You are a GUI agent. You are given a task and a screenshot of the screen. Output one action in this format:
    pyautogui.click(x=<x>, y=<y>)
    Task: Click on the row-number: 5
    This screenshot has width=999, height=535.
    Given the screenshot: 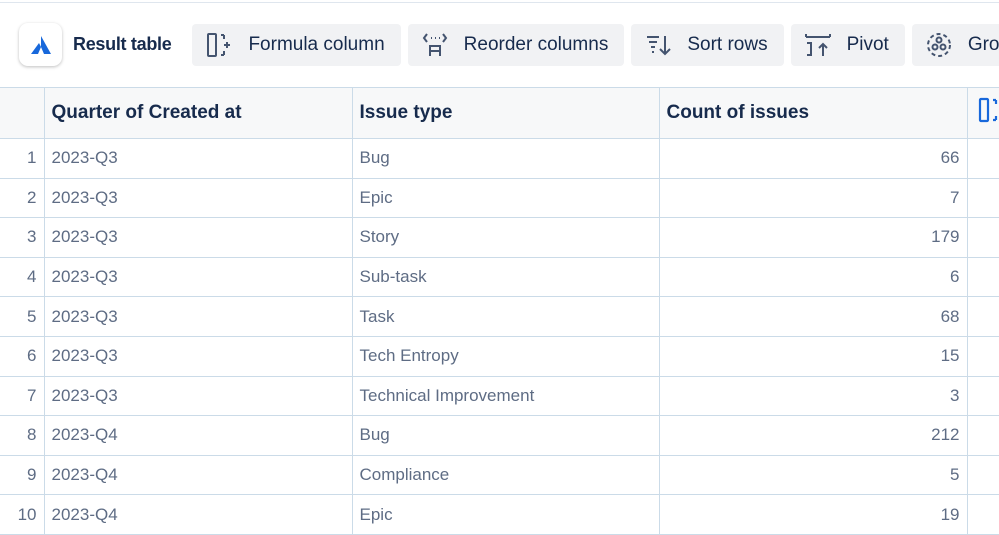 What is the action you would take?
    pyautogui.click(x=22, y=317)
    